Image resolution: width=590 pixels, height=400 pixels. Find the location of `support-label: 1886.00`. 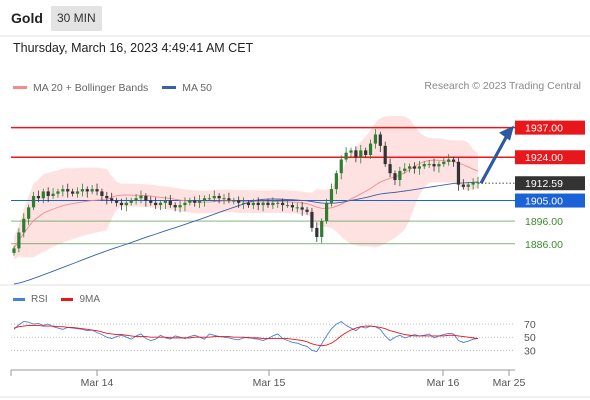

support-label: 1886.00 is located at coordinates (544, 245).